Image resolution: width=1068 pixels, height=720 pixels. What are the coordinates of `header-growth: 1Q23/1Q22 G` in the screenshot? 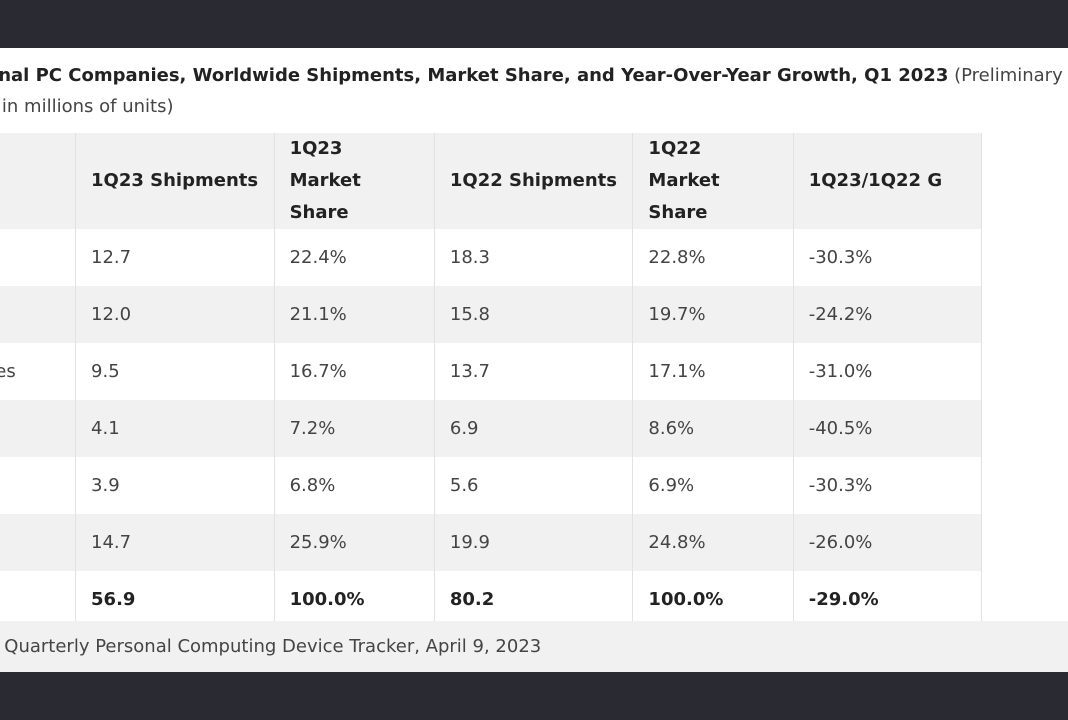 It's located at (888, 181).